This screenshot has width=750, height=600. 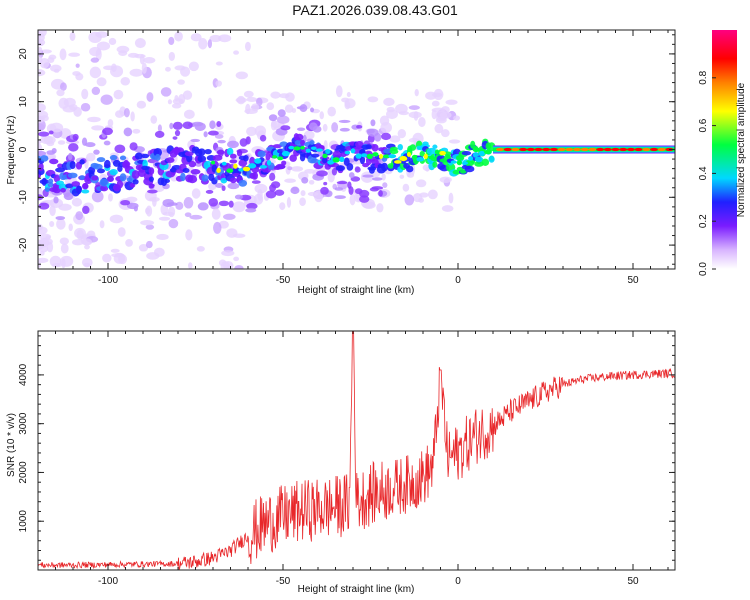 What do you see at coordinates (283, 581) in the screenshot?
I see `x-tick-label: -50` at bounding box center [283, 581].